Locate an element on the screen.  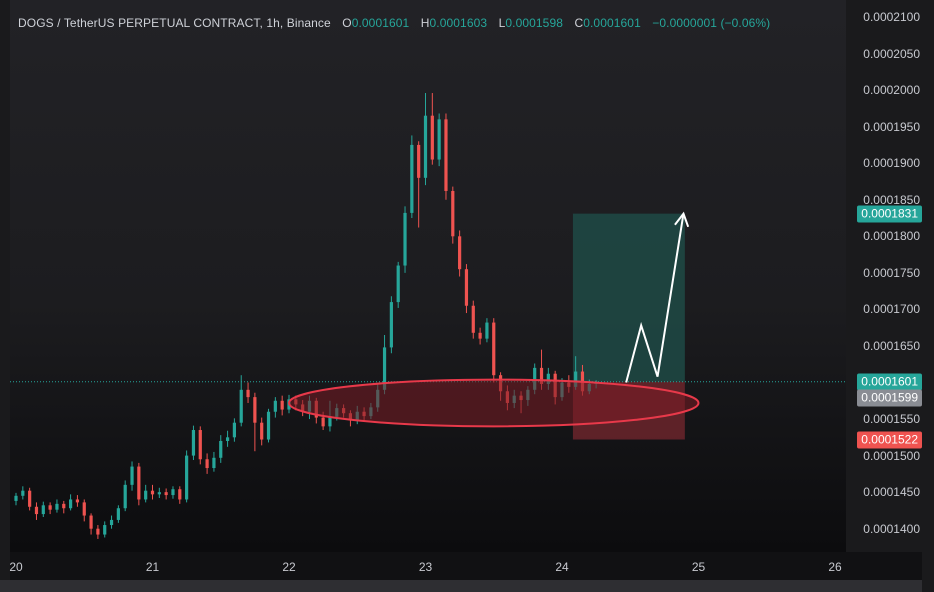
cursor-price-badge: 0.0001599 is located at coordinates (889, 398).